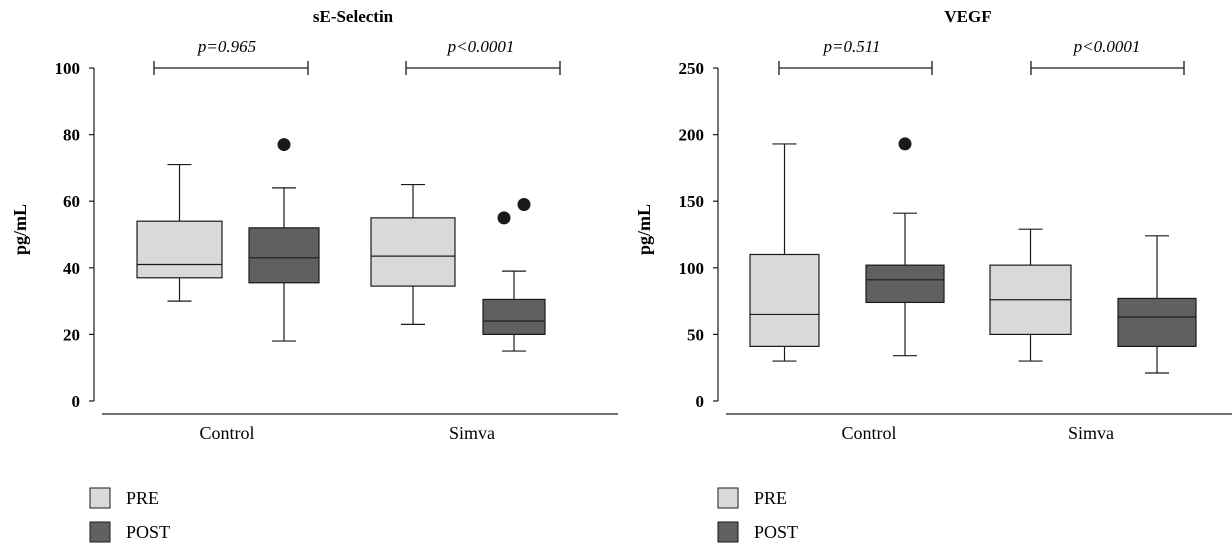  Describe the element at coordinates (695, 334) in the screenshot. I see `y-tick-label: 50` at that location.